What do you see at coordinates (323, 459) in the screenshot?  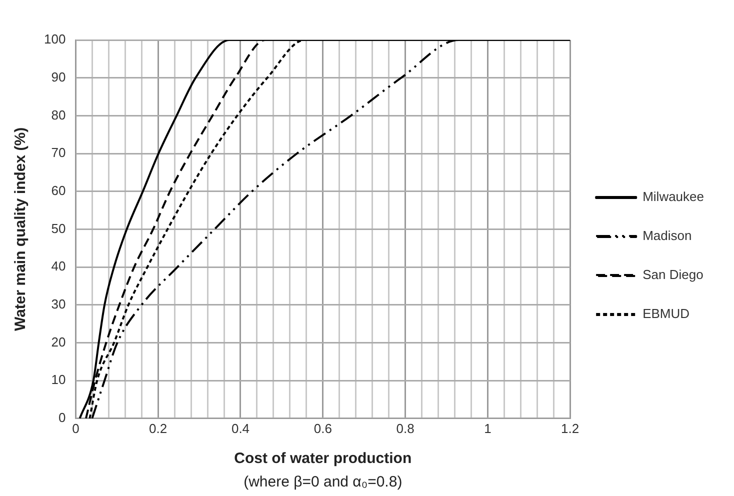 I see `x-axis-title: Cost of water production` at bounding box center [323, 459].